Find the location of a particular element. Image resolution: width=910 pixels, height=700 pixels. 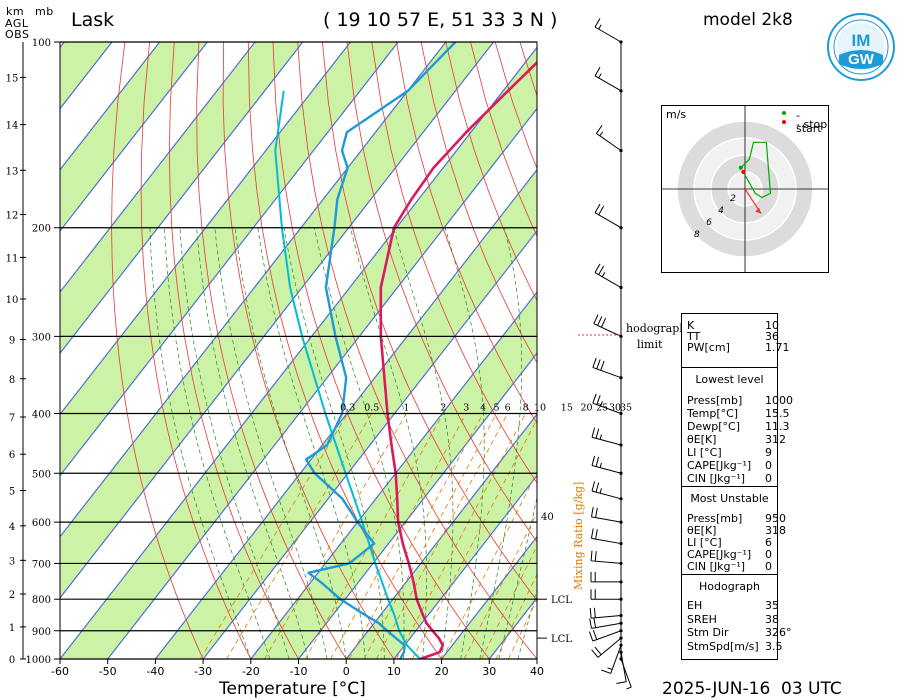

hodograph-trace is located at coordinates (756, 170).